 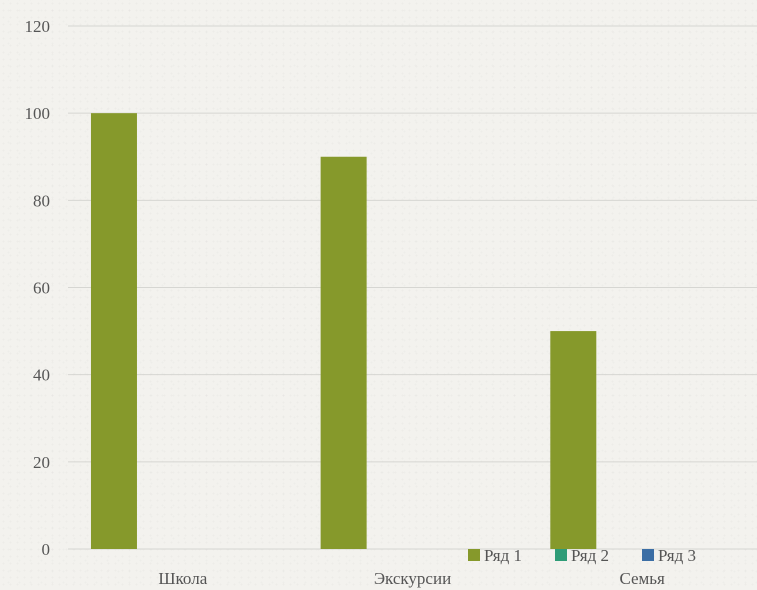 I want to click on legend-label: Ряд 2, so click(x=590, y=555).